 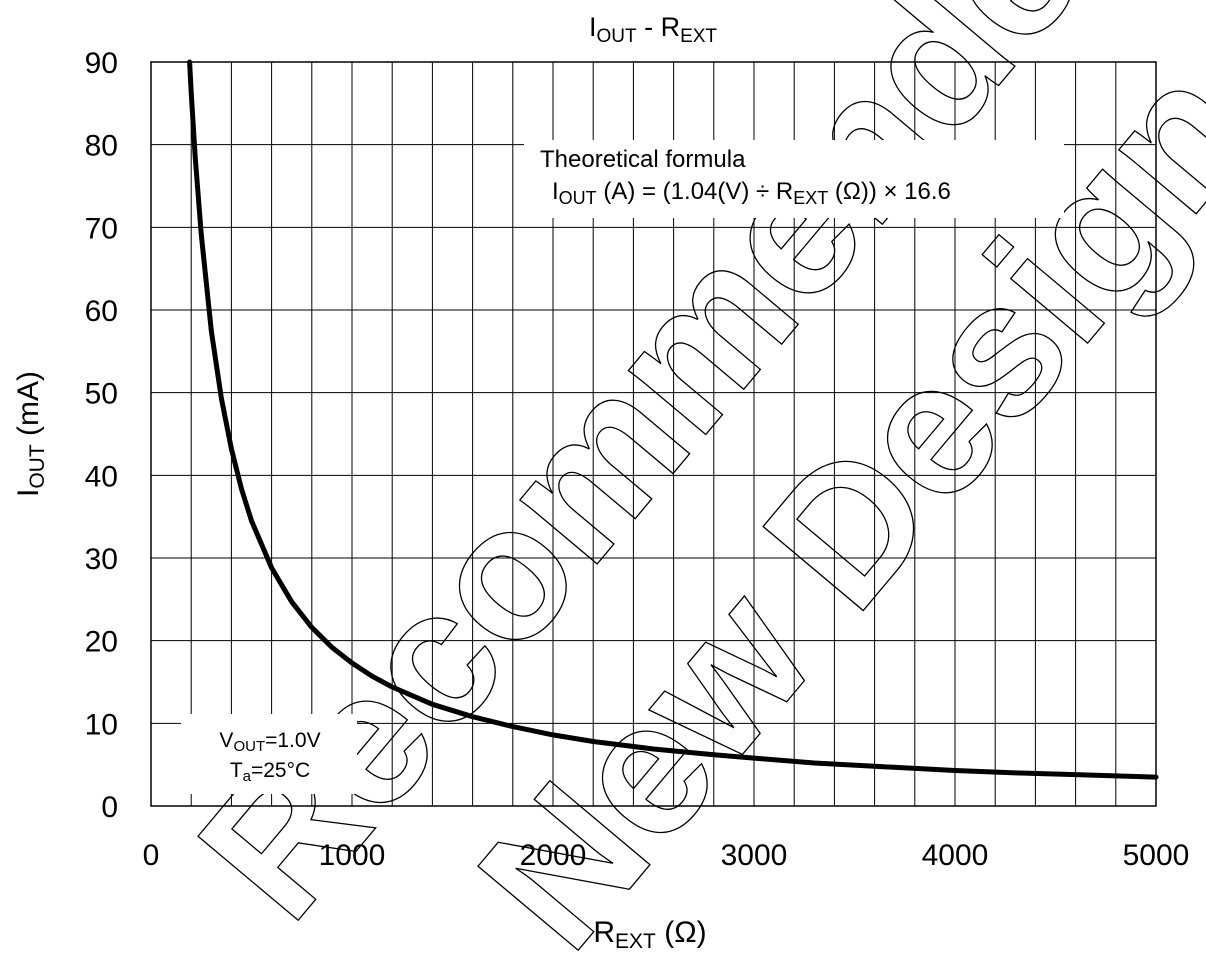 What do you see at coordinates (955, 855) in the screenshot?
I see `x-tick-label: 4000` at bounding box center [955, 855].